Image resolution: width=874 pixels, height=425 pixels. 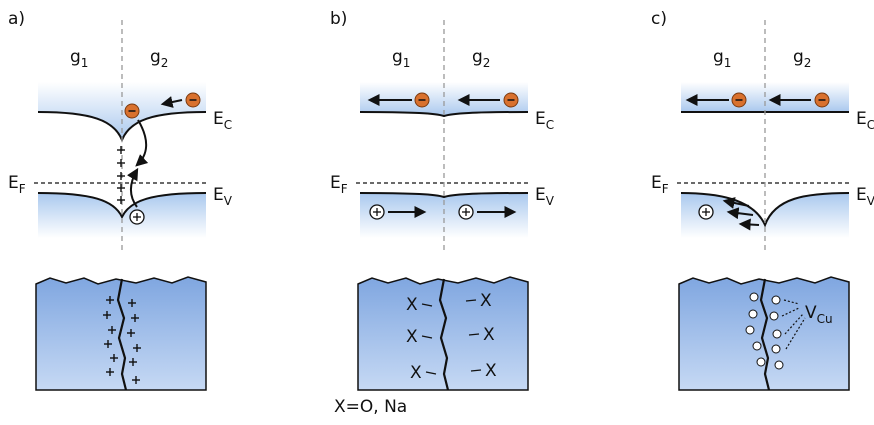 I want to click on panel-label: b), so click(x=338, y=19).